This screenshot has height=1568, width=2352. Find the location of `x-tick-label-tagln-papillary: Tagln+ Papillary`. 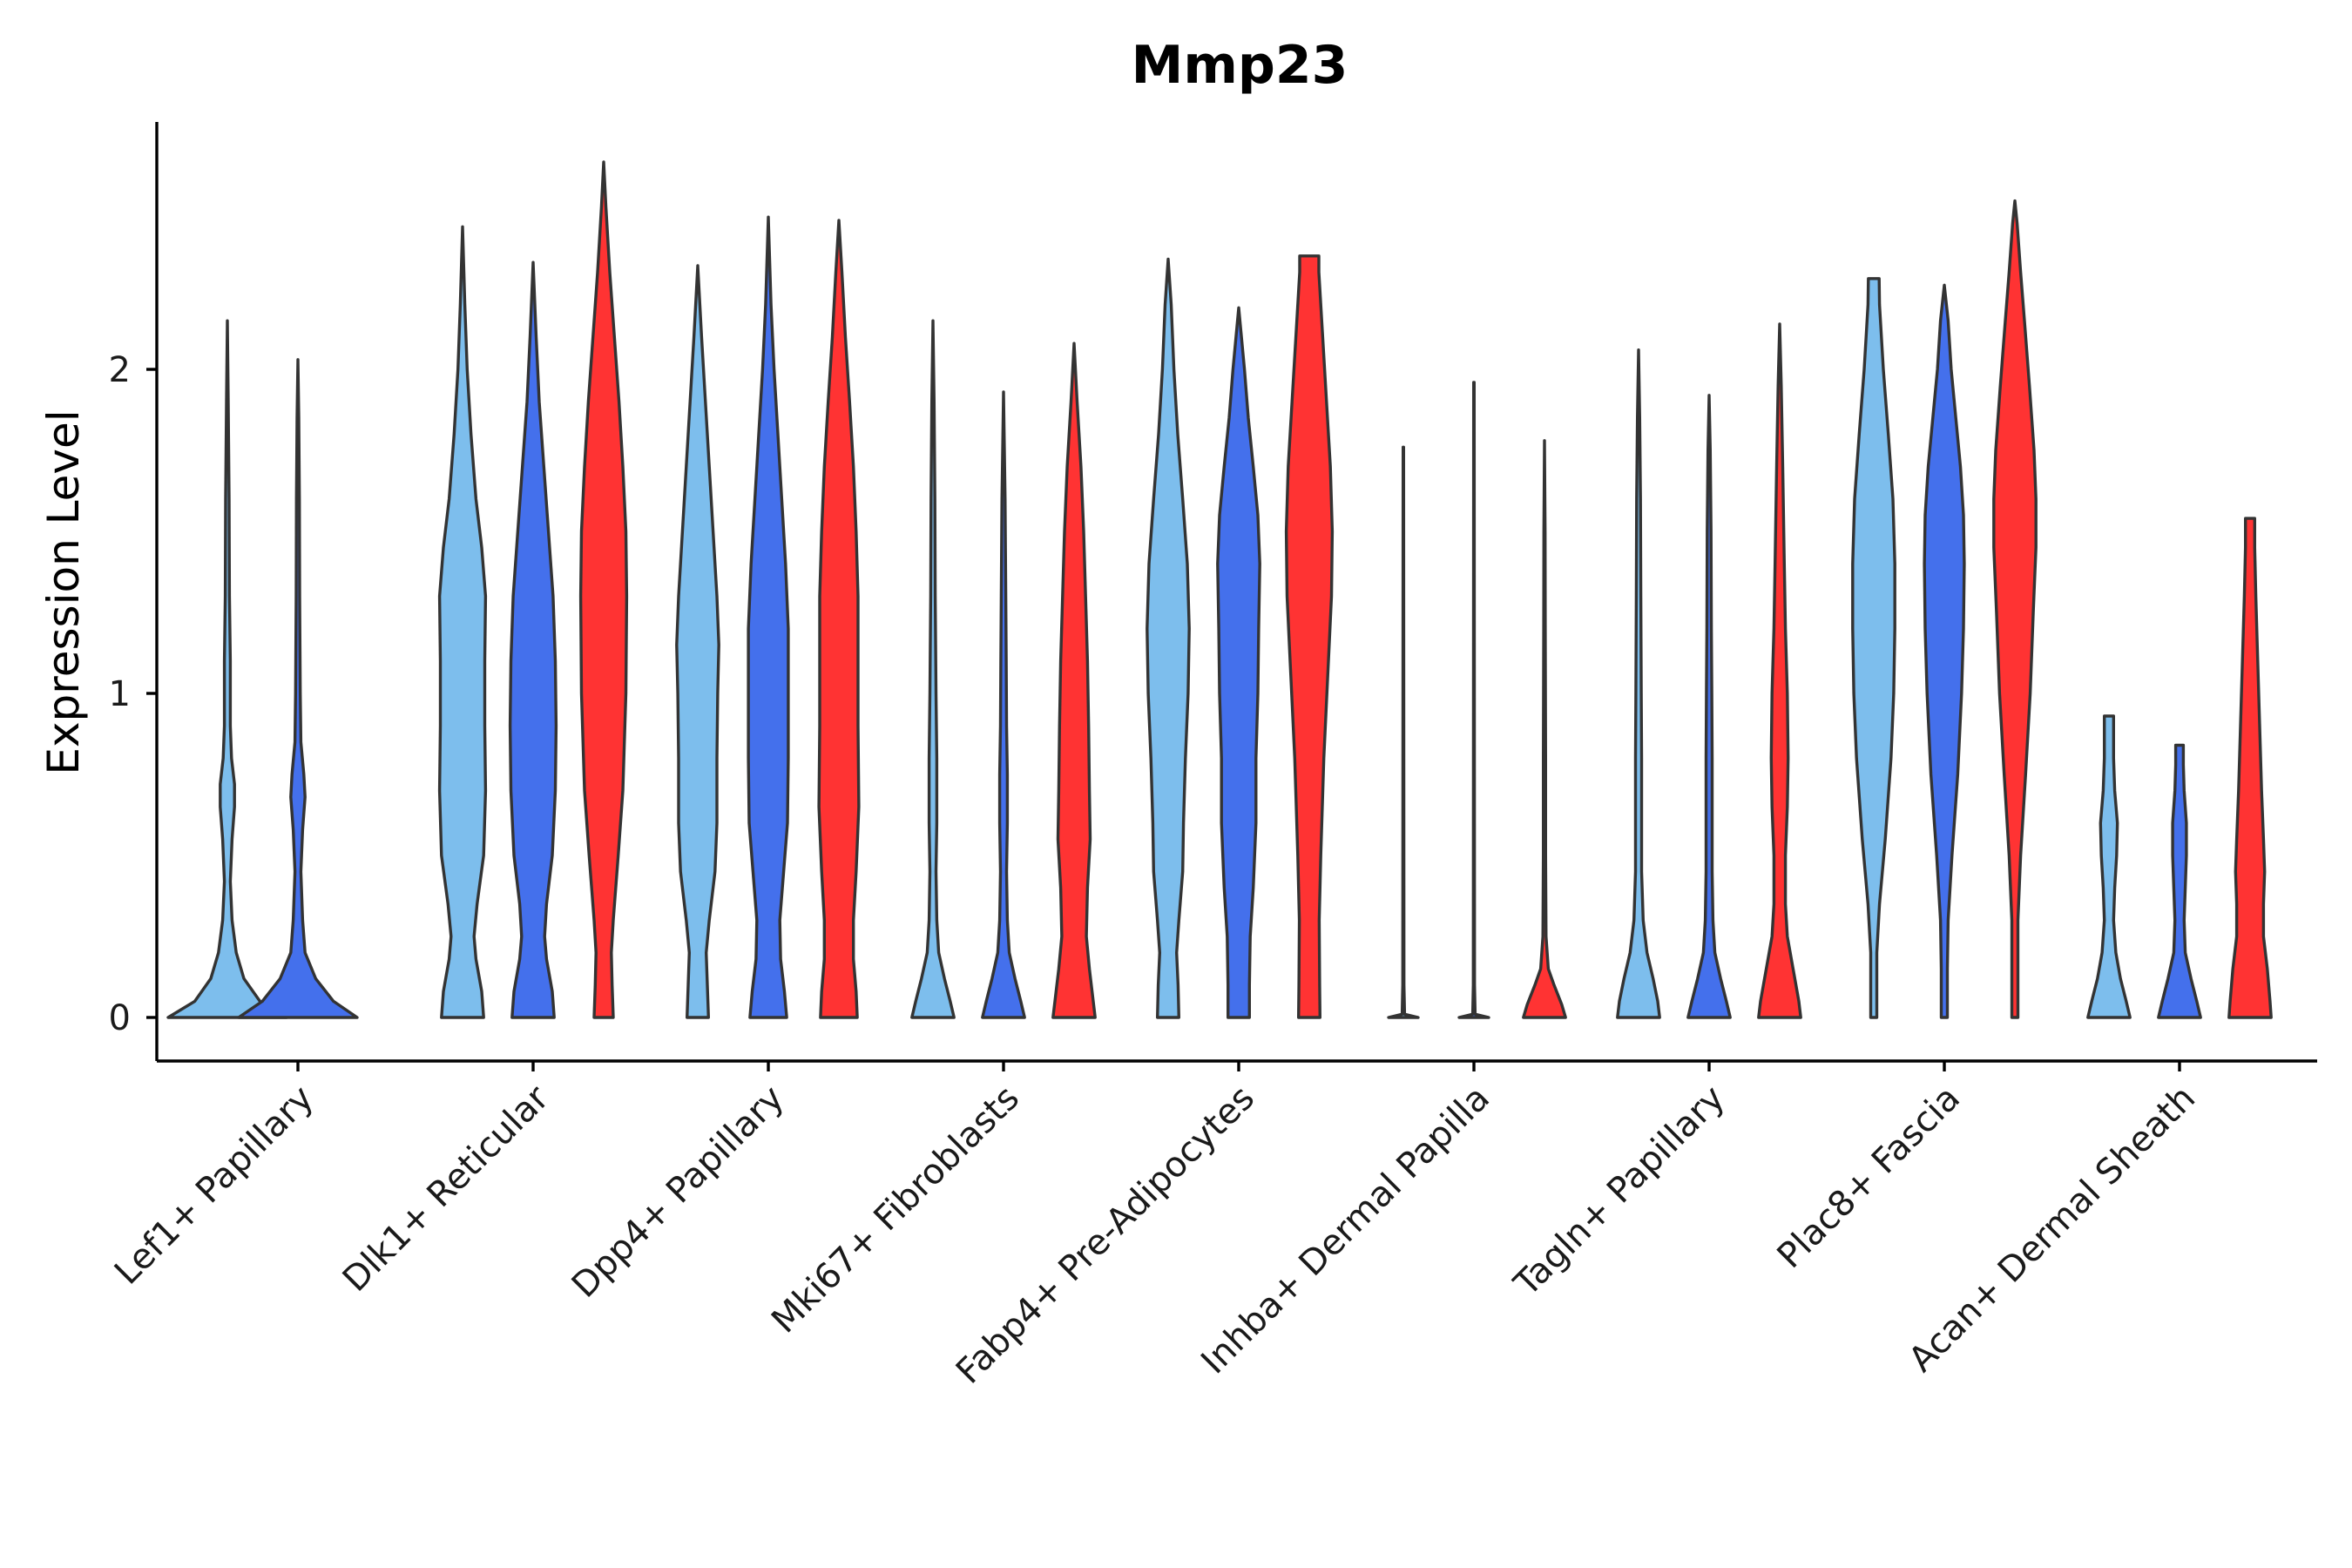

x-tick-label-tagln-papillary: Tagln+ Papillary is located at coordinates (1619, 1191).